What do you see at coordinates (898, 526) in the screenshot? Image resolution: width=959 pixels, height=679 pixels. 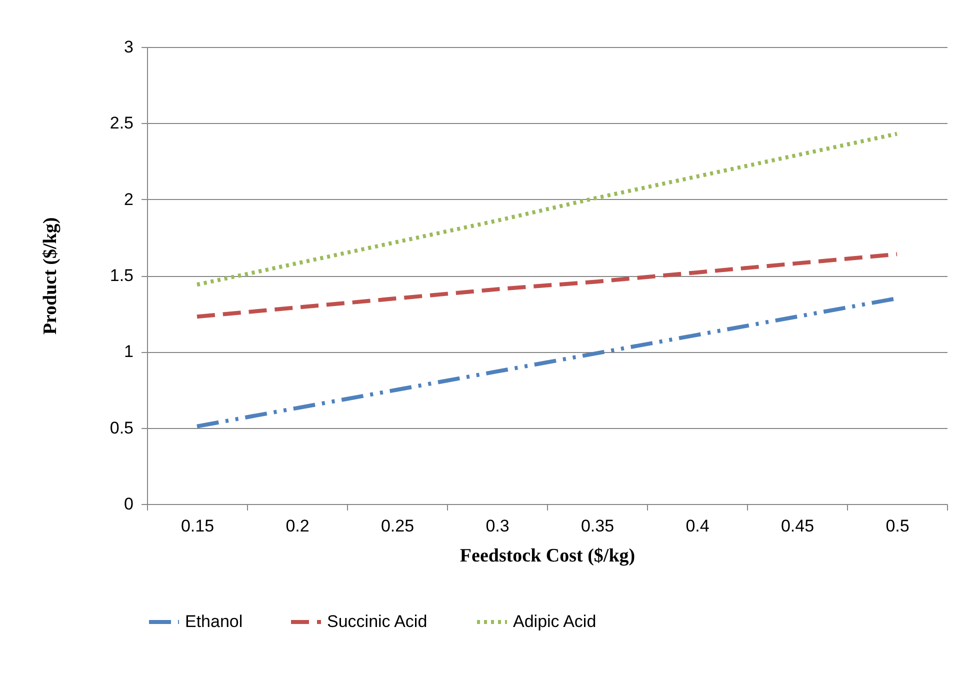 I see `x-tick-label: 0.5` at bounding box center [898, 526].